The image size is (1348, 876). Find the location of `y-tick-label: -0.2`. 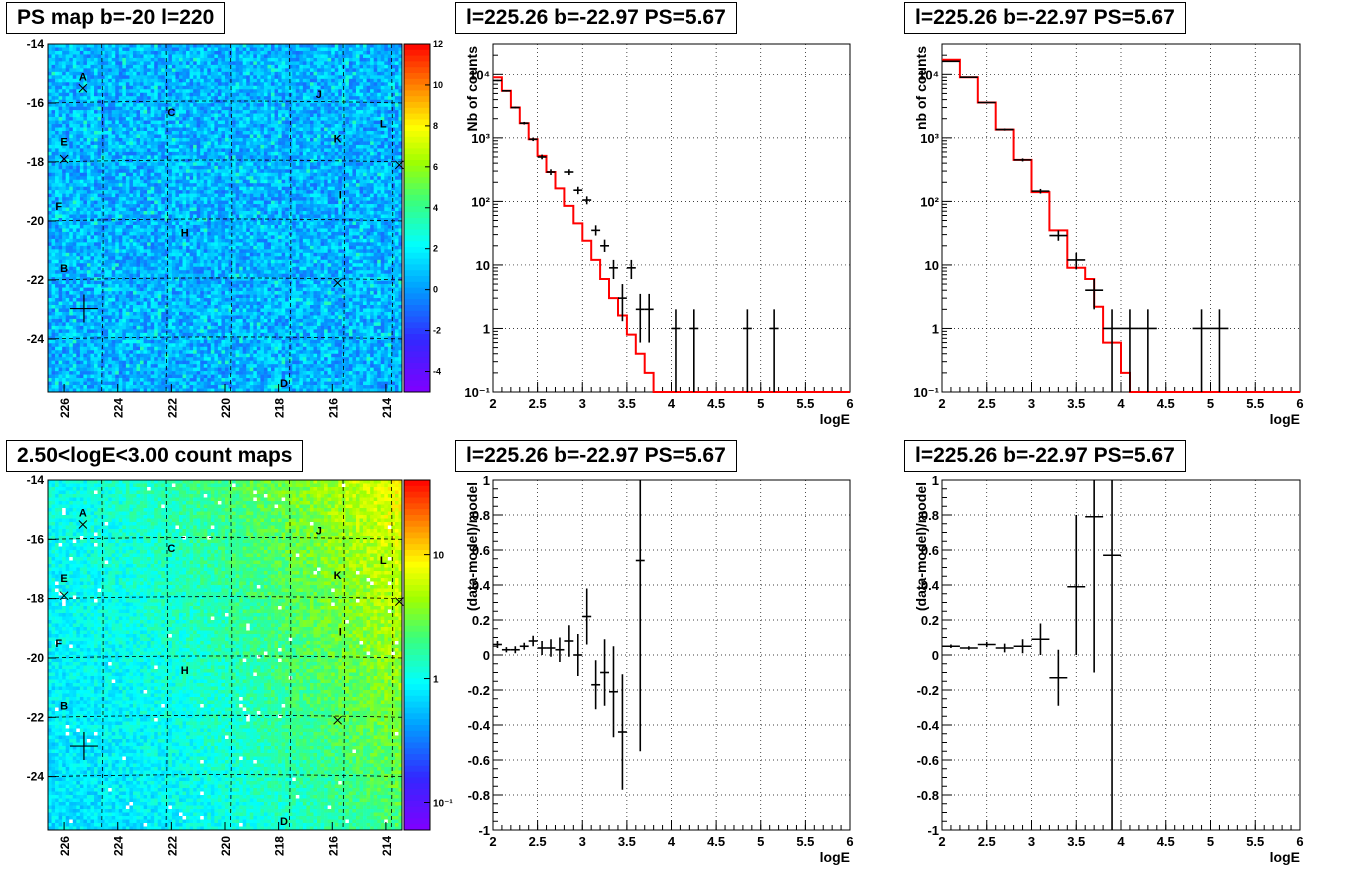

y-tick-label: -0.2 is located at coordinates (928, 690).